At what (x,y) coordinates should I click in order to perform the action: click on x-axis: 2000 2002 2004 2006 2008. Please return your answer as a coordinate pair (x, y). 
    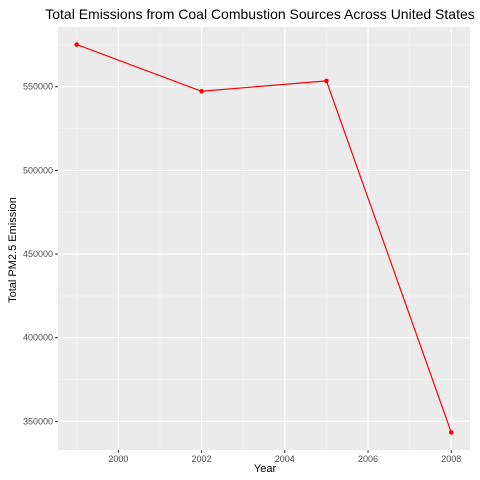
    Looking at the image, I should click on (284, 457).